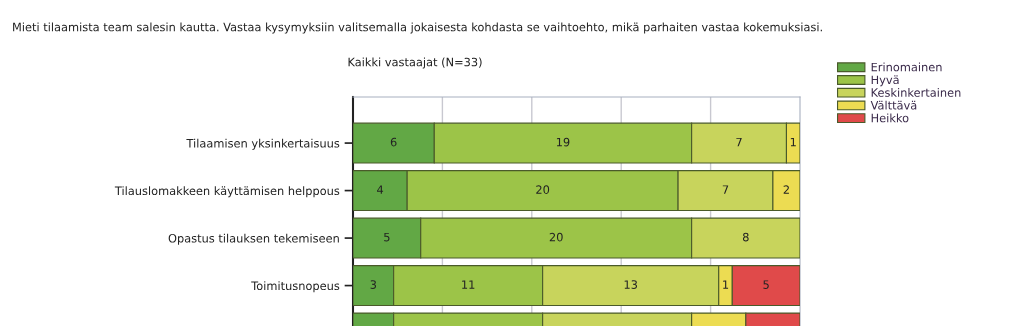 The height and width of the screenshot is (326, 1023). What do you see at coordinates (786, 189) in the screenshot?
I see `data-label: 2` at bounding box center [786, 189].